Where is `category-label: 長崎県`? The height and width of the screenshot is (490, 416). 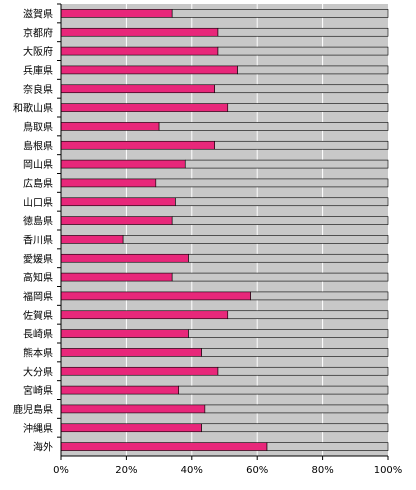
category-label: 長崎県 is located at coordinates (38, 334).